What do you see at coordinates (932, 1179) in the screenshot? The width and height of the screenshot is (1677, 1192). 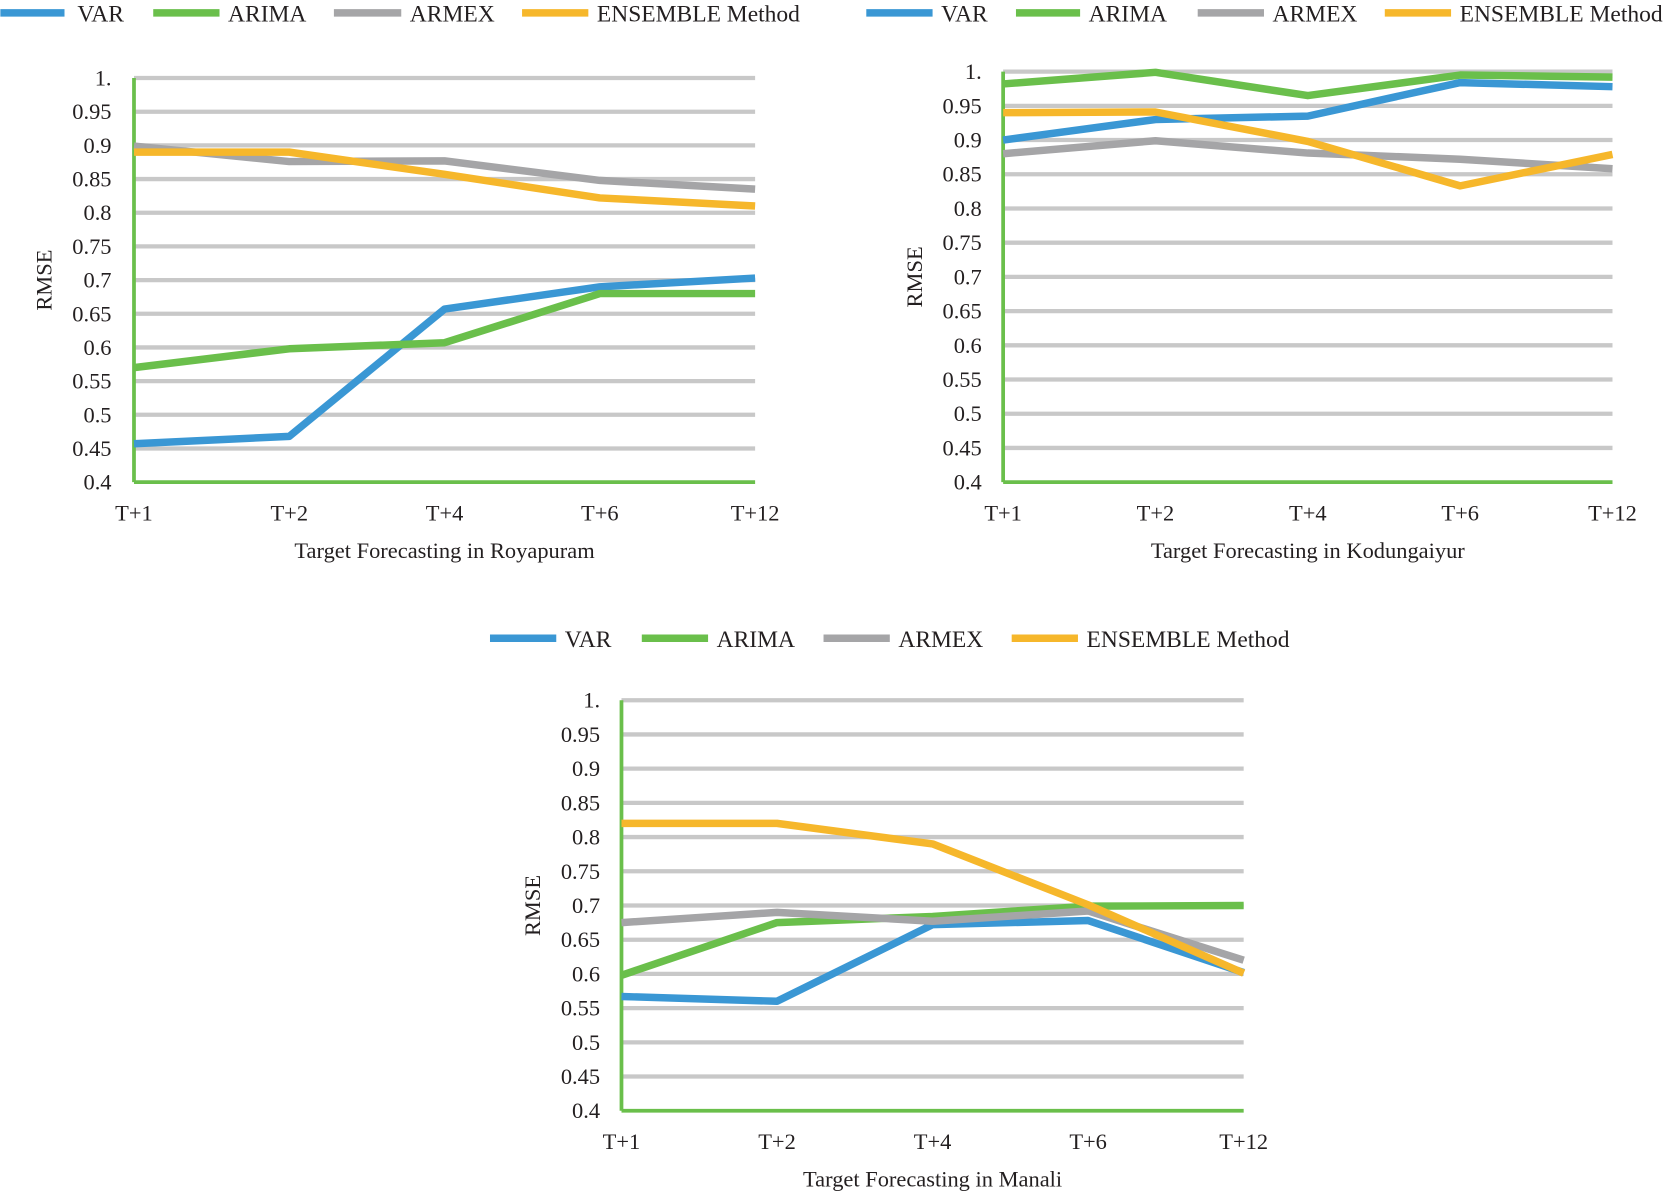 I see `x-axis-title: Target Forecasting in Manali` at bounding box center [932, 1179].